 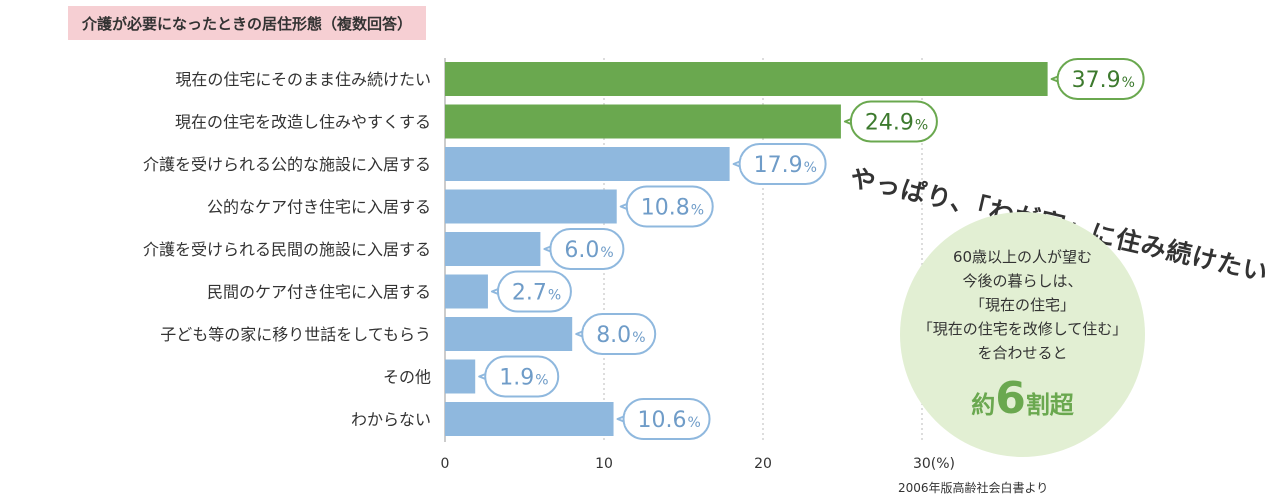 What do you see at coordinates (319, 292) in the screenshot?
I see `category-label: 民間のケア付き住宅に入居する` at bounding box center [319, 292].